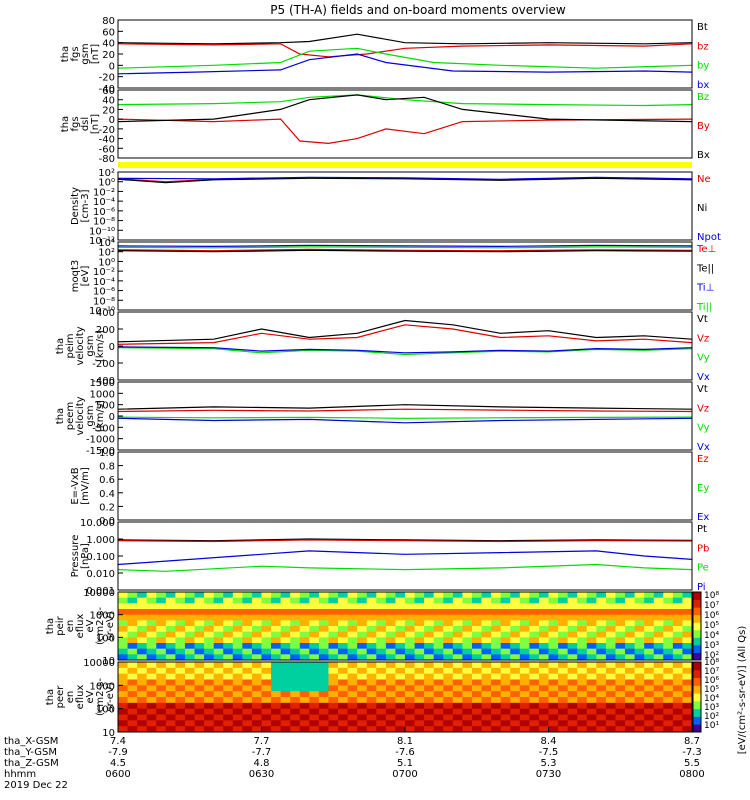  Describe the element at coordinates (85, 53) in the screenshot. I see `y-axis-label-line: gsm` at that location.